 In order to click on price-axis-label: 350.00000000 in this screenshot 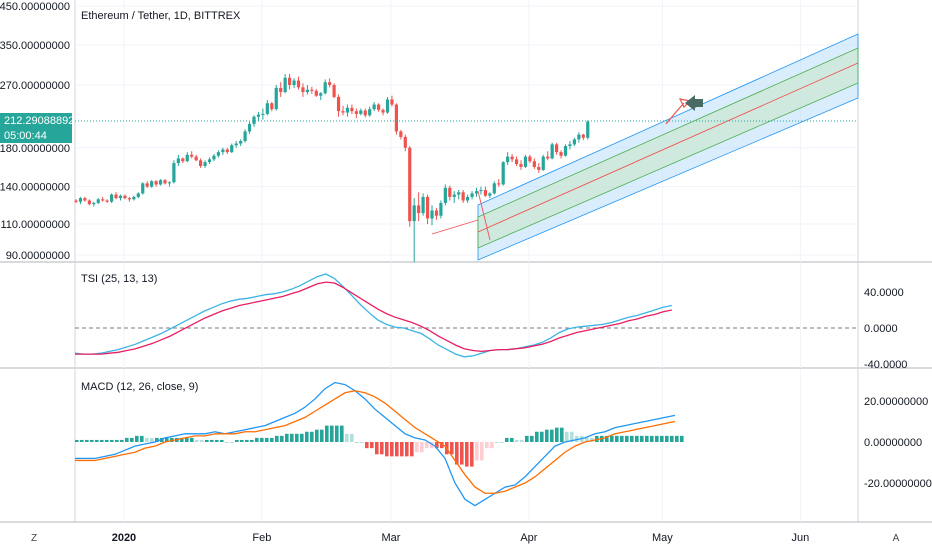, I will do `click(35, 46)`.